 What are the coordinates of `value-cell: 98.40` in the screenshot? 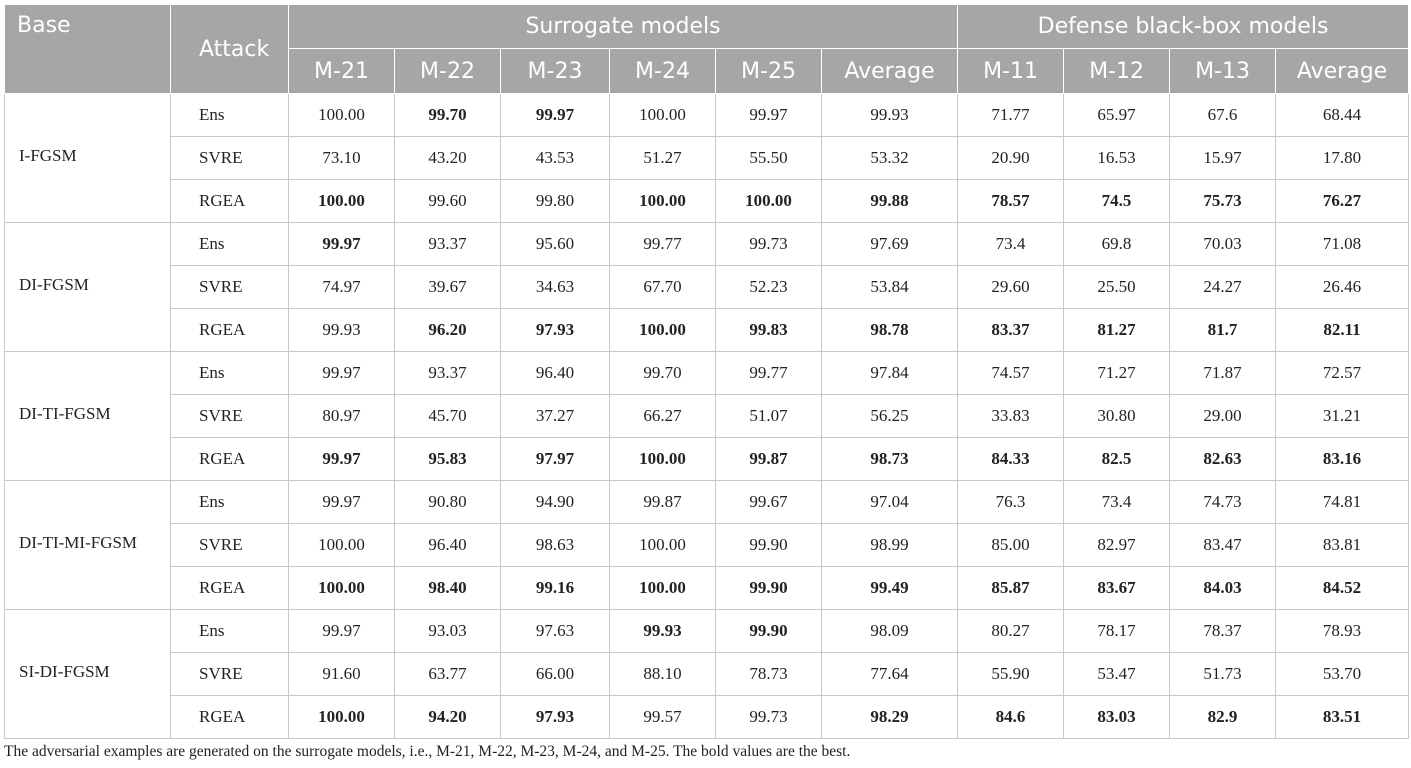 It's located at (447, 588).